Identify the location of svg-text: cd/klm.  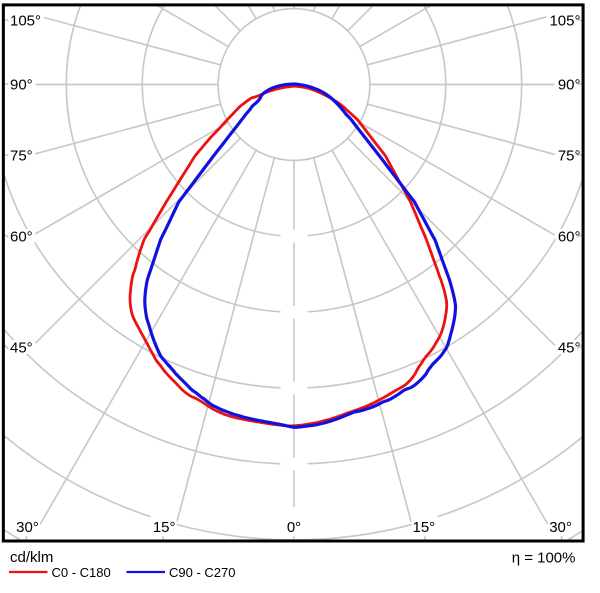
(31, 557).